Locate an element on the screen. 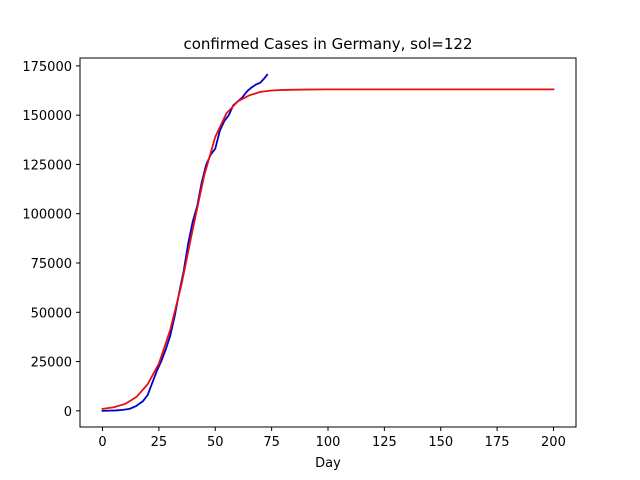 The image size is (640, 480). x-tick-label-200: 200 is located at coordinates (553, 442).